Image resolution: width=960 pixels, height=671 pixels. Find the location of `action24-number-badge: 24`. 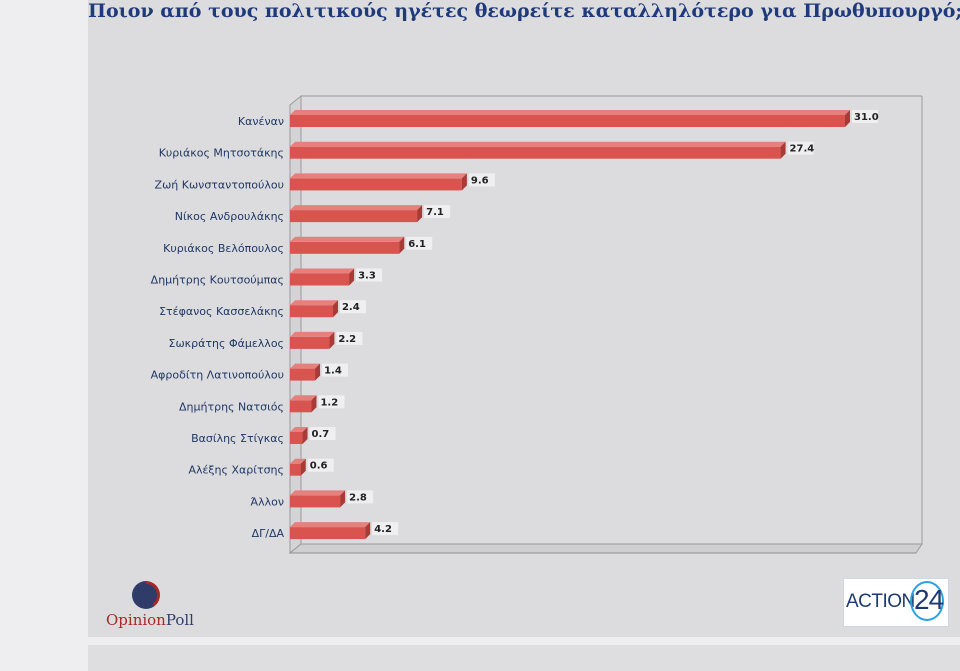

action24-number-badge: 24 is located at coordinates (927, 601).